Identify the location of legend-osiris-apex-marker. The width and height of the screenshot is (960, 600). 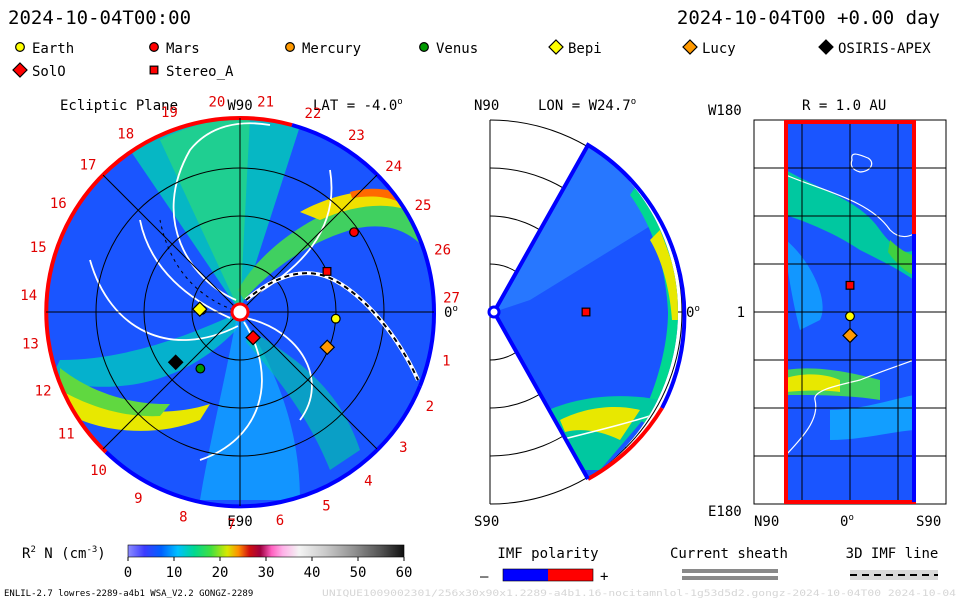
(826, 47).